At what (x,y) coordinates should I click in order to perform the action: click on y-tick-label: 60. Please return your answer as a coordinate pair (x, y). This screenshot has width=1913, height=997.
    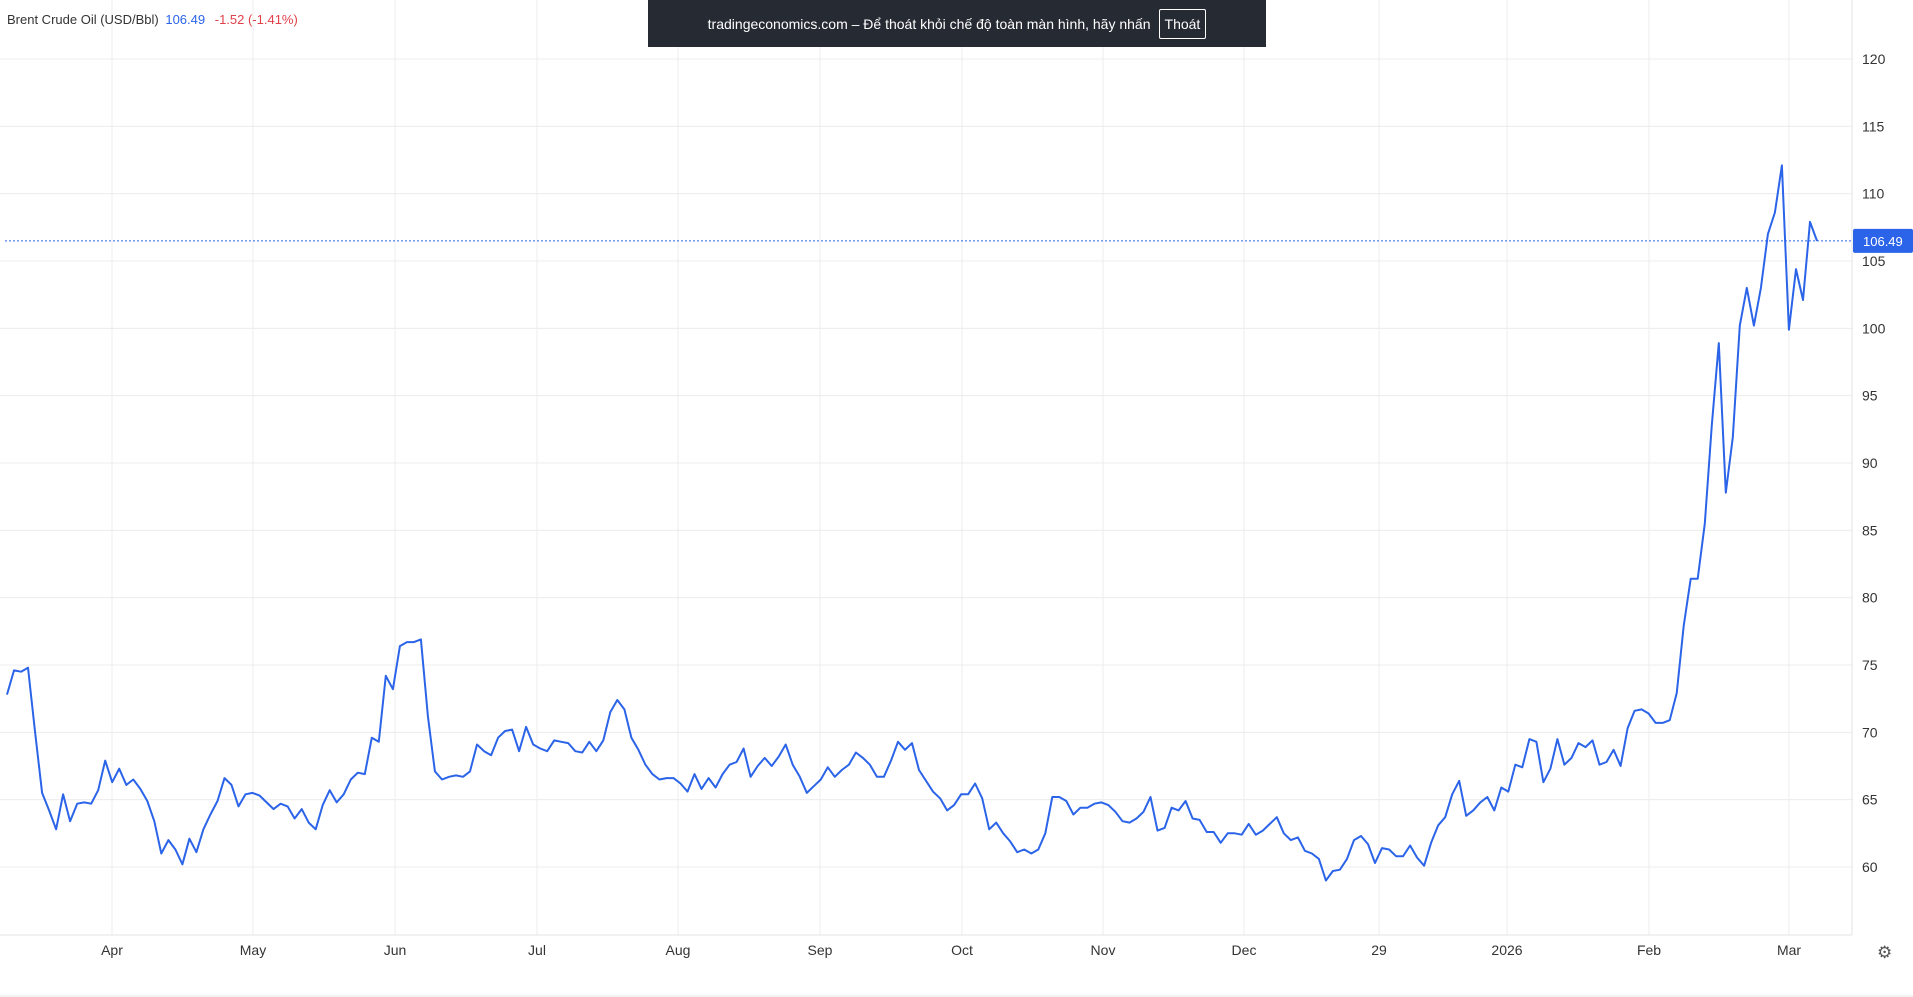
    Looking at the image, I should click on (1870, 867).